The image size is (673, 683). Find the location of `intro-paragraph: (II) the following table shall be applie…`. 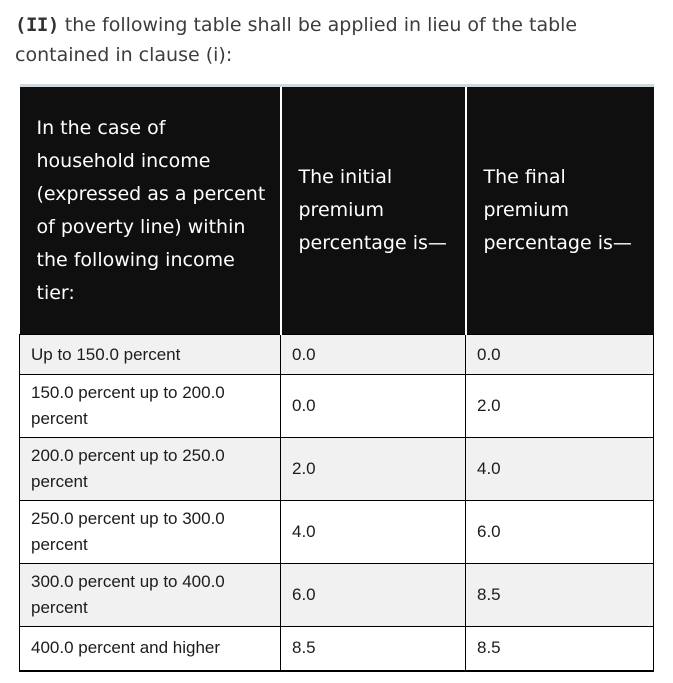

intro-paragraph: (II) the following table shall be applie… is located at coordinates (335, 40).